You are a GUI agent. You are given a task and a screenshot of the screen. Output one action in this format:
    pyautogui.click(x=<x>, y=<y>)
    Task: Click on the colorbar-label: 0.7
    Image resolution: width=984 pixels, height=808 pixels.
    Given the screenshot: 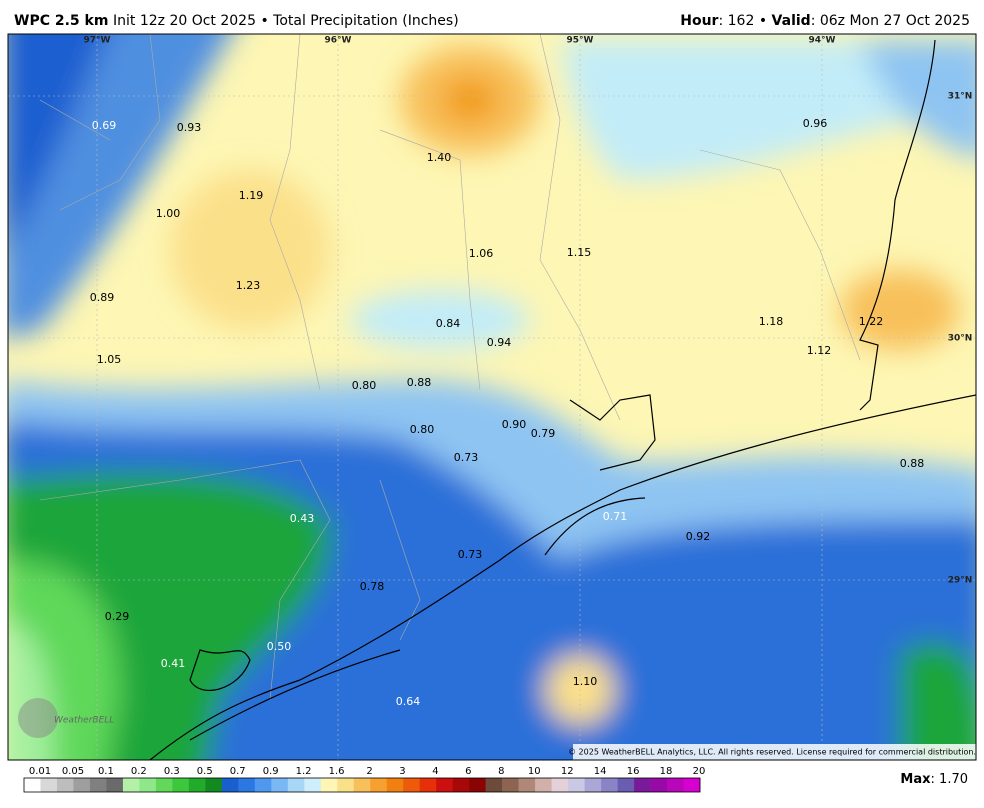 What is the action you would take?
    pyautogui.click(x=238, y=771)
    